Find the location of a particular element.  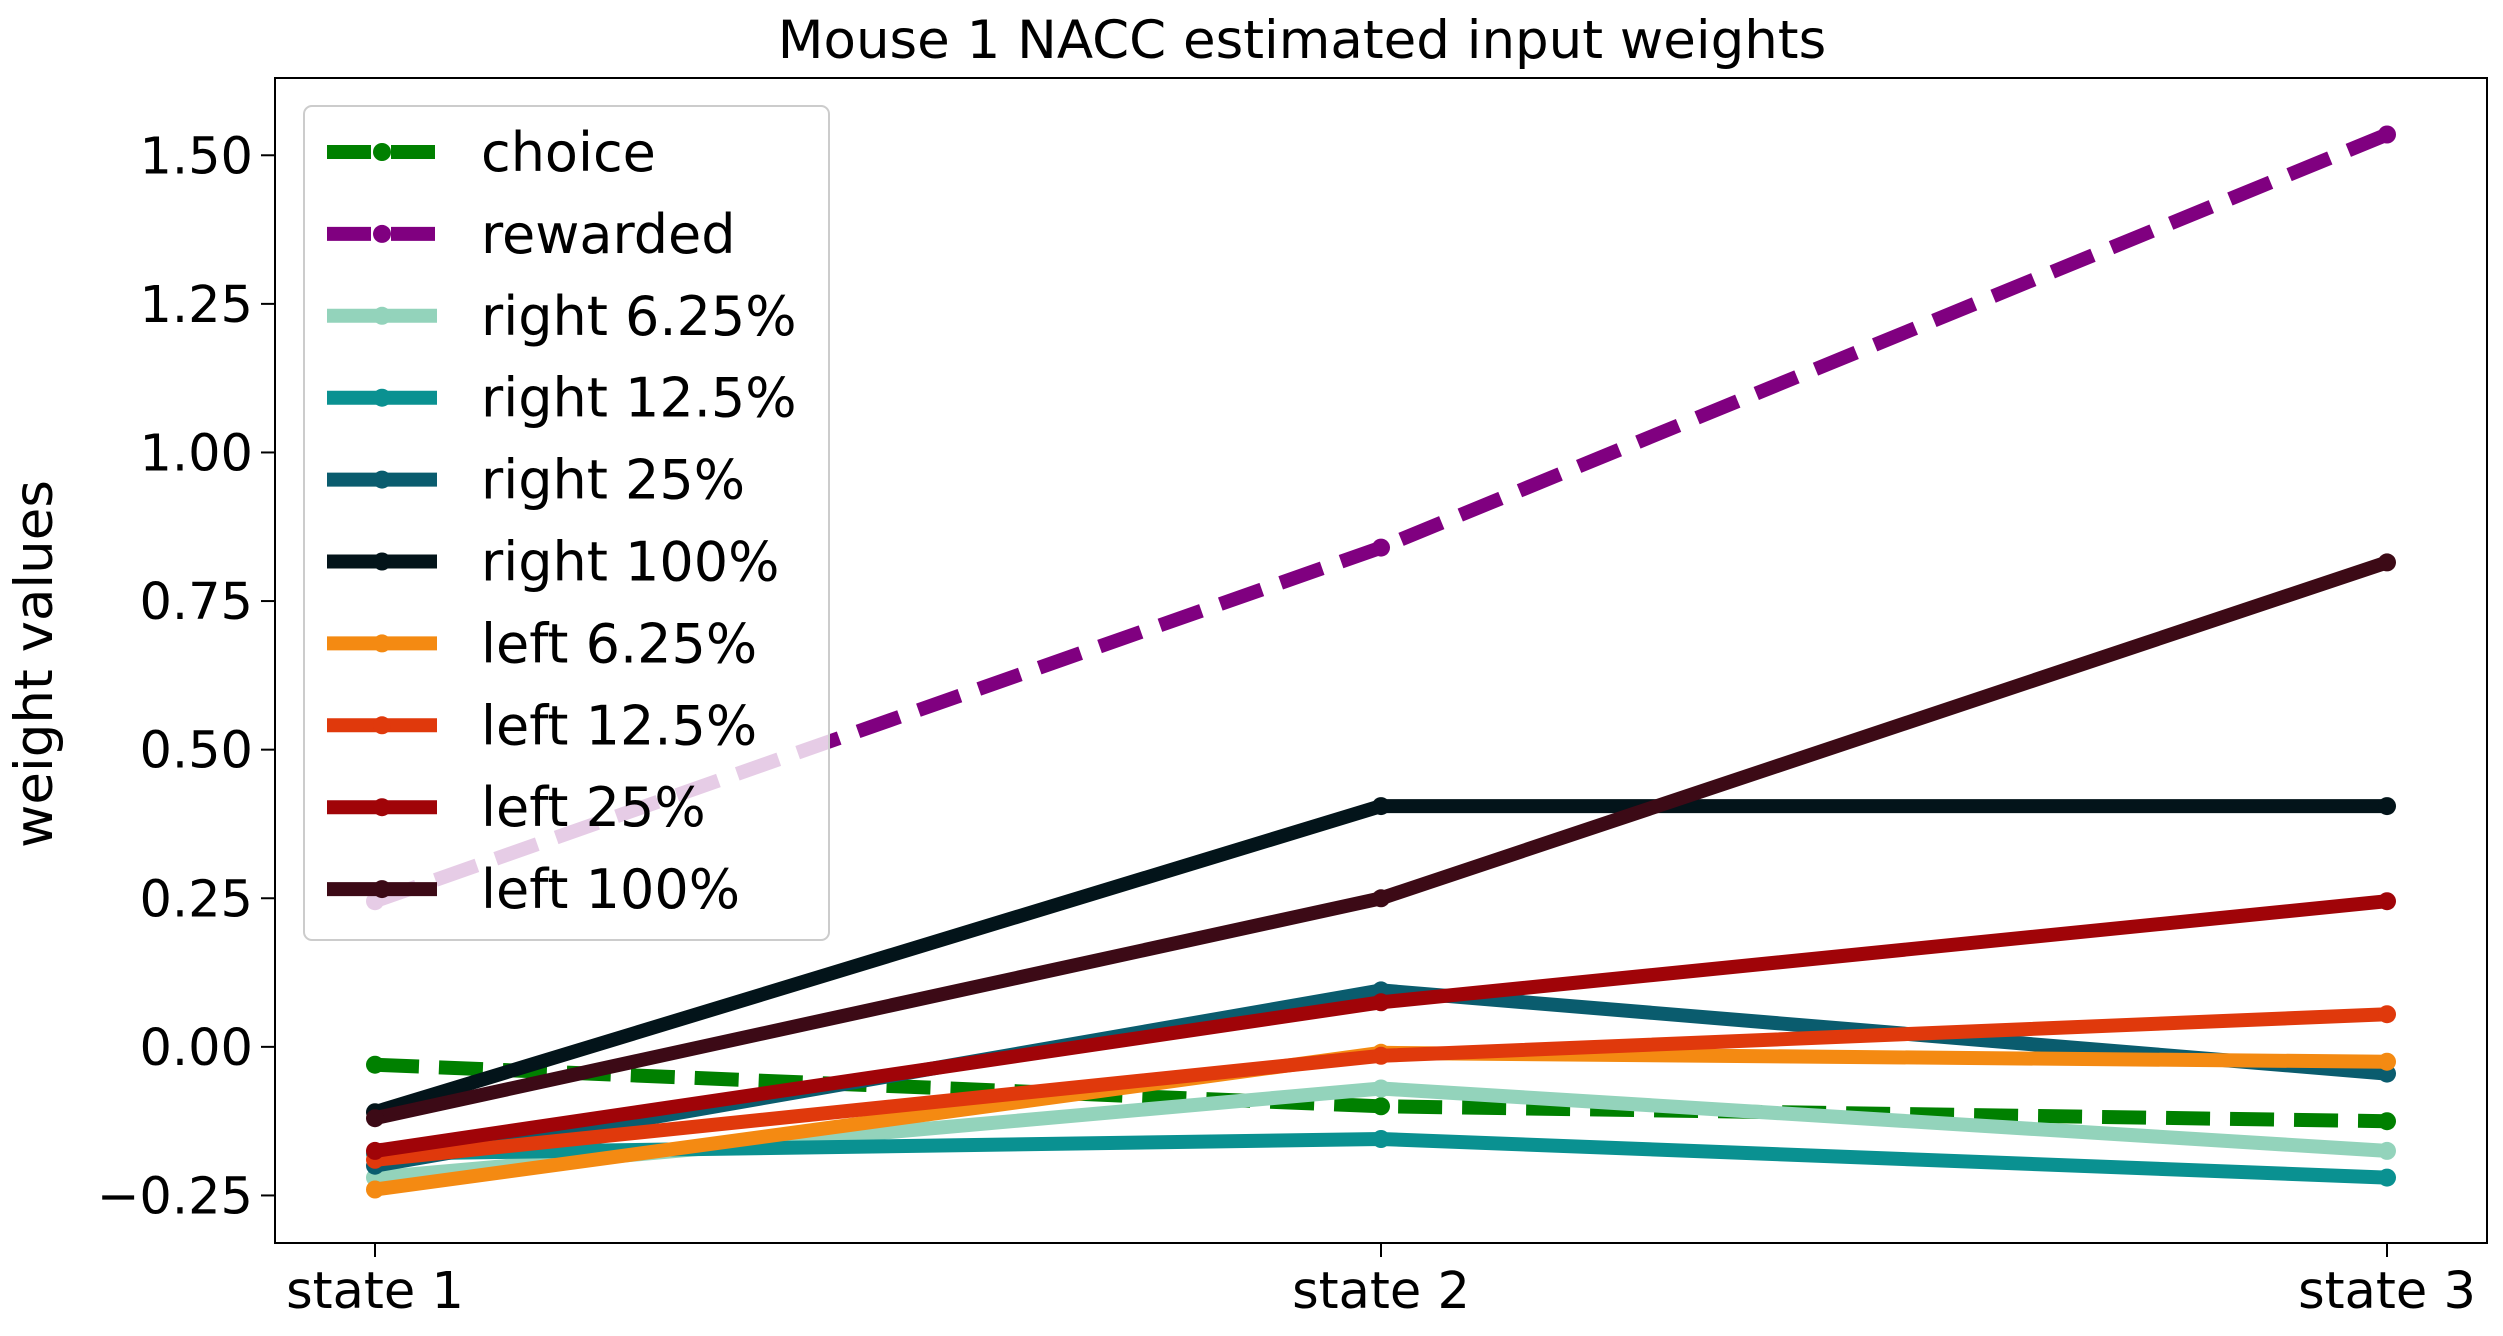

legend-label: left 100% is located at coordinates (610, 889).